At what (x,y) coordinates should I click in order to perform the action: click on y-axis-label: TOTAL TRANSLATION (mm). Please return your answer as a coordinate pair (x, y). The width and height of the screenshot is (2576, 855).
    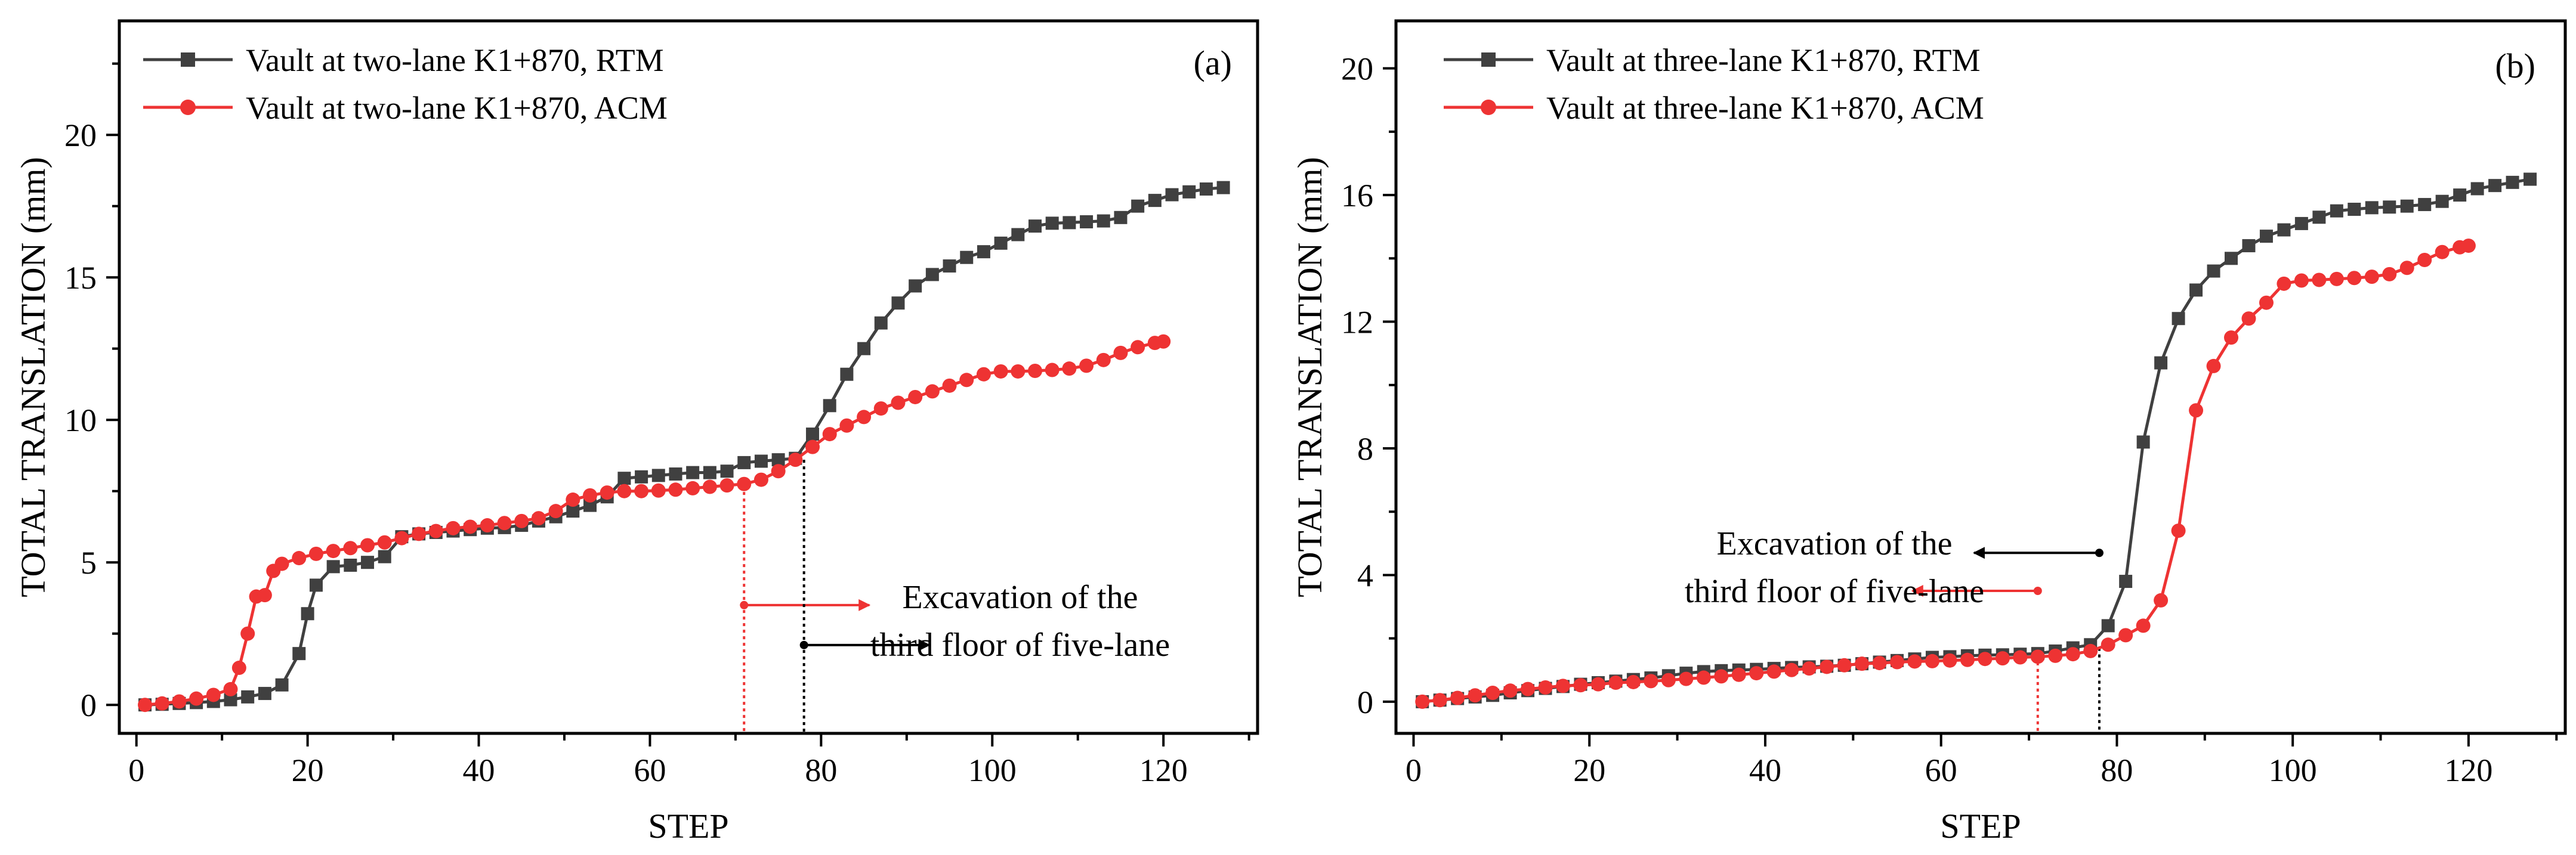
    Looking at the image, I should click on (33, 377).